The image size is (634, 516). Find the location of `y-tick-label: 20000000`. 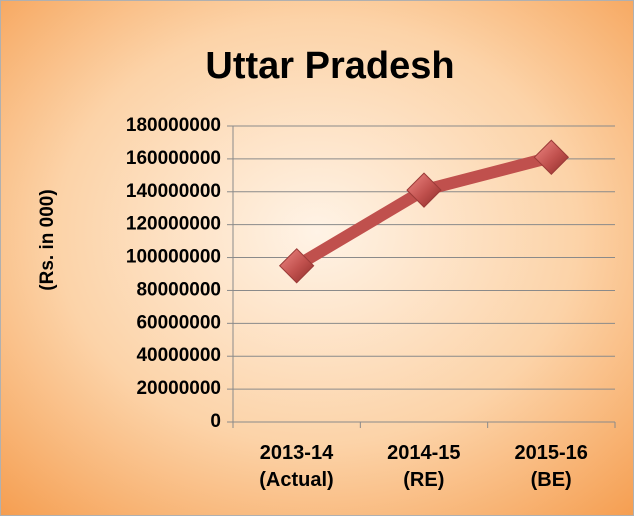

y-tick-label: 20000000 is located at coordinates (178, 388).